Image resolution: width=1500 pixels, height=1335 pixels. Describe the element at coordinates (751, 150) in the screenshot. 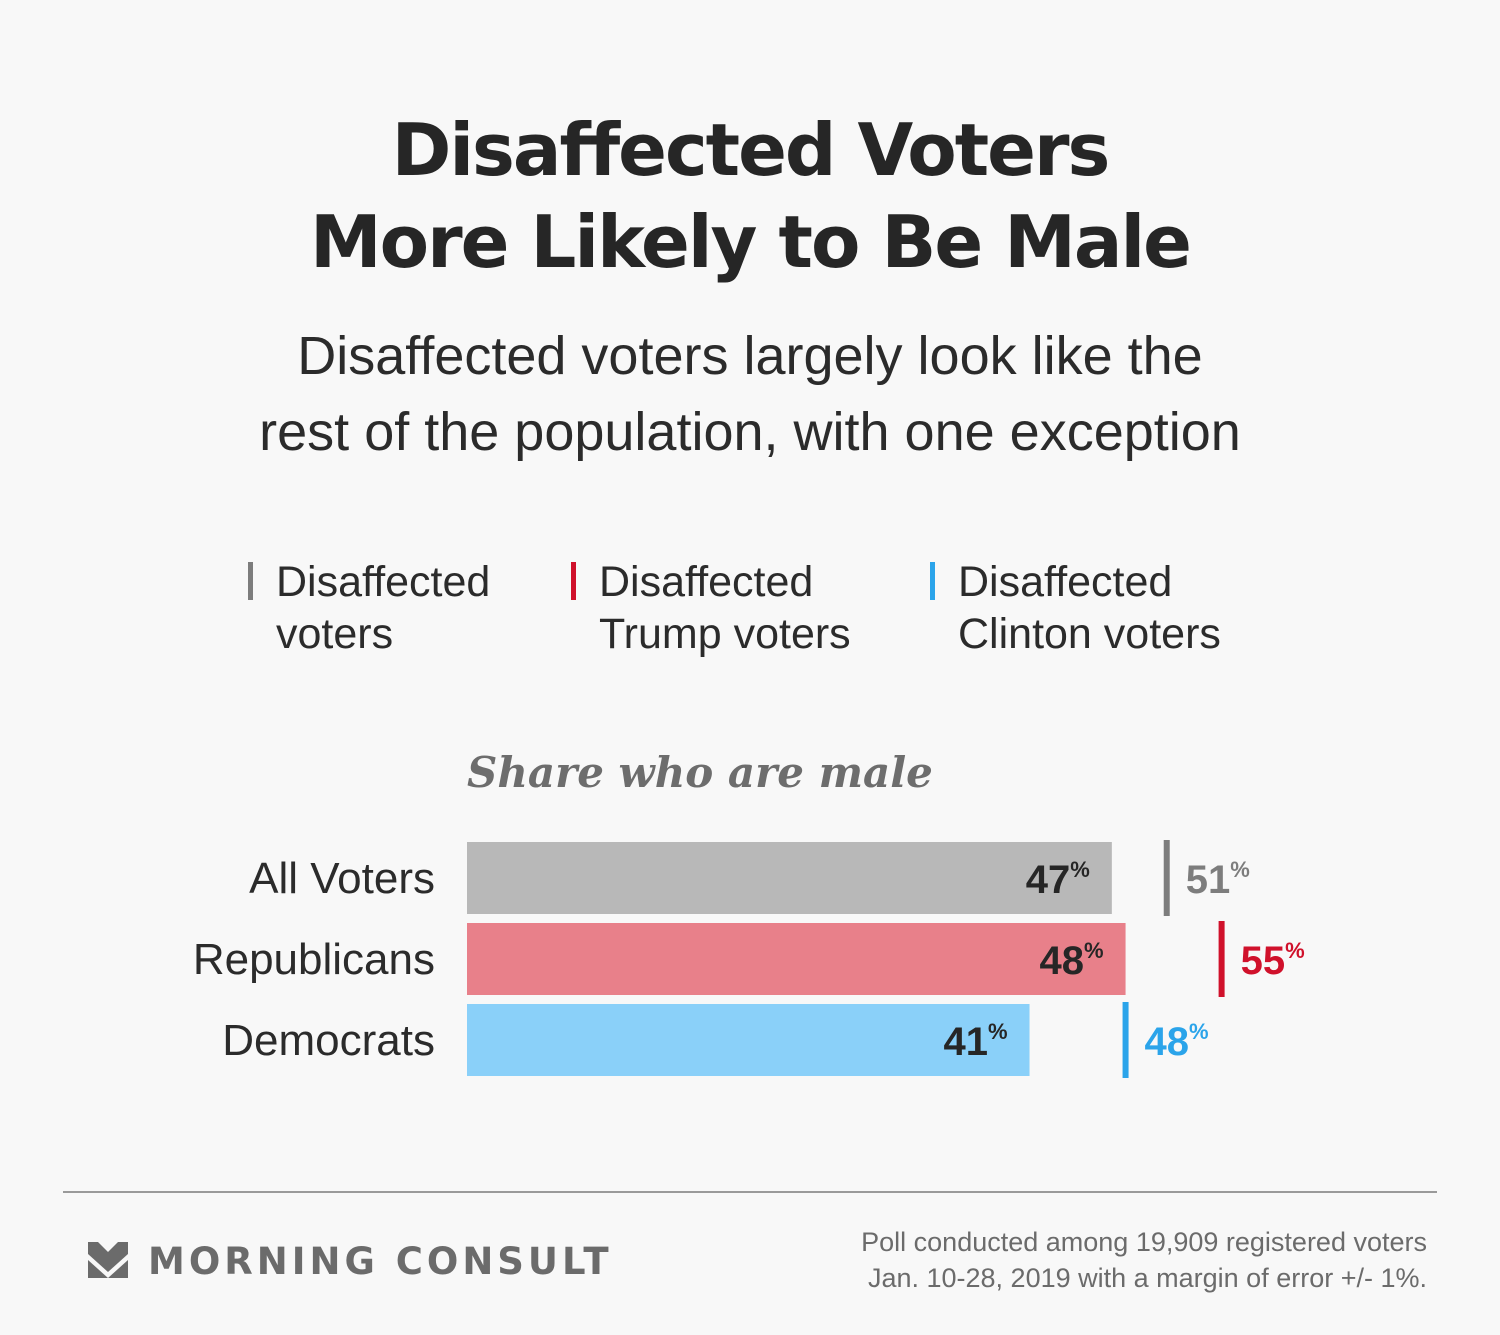

I see `title-line-1: Disaffected Voters` at that location.